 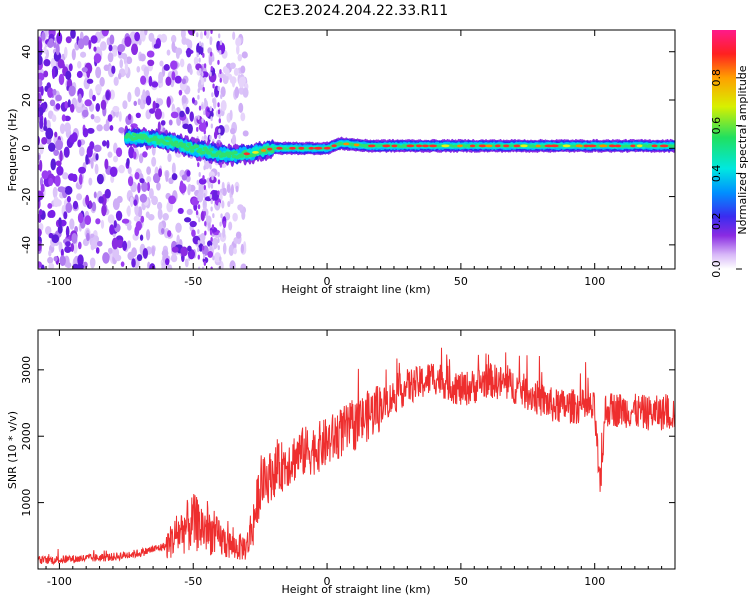 I want to click on y-tick-label: 0, so click(x=26, y=148).